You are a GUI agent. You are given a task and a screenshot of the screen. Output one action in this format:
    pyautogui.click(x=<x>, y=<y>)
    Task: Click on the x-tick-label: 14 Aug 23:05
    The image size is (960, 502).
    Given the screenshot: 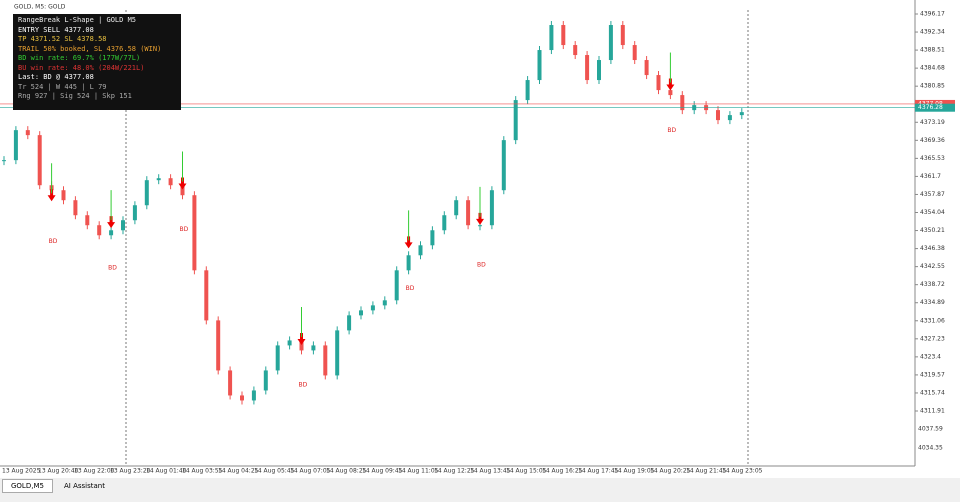 What is the action you would take?
    pyautogui.click(x=742, y=471)
    